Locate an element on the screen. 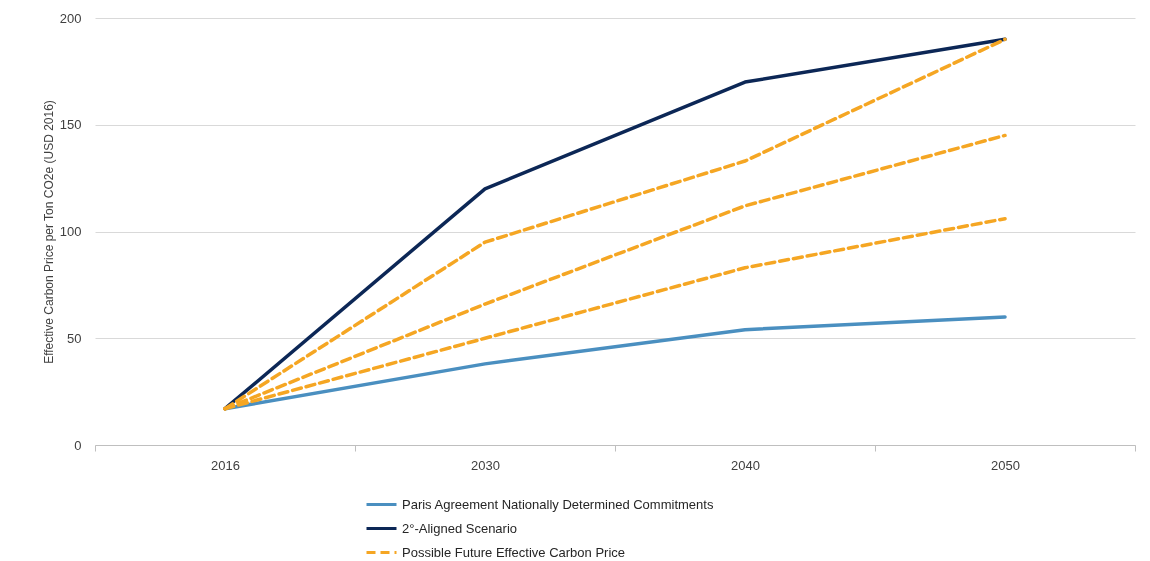 This screenshot has width=1150, height=561. x-tick-label: 2040 is located at coordinates (745, 465).